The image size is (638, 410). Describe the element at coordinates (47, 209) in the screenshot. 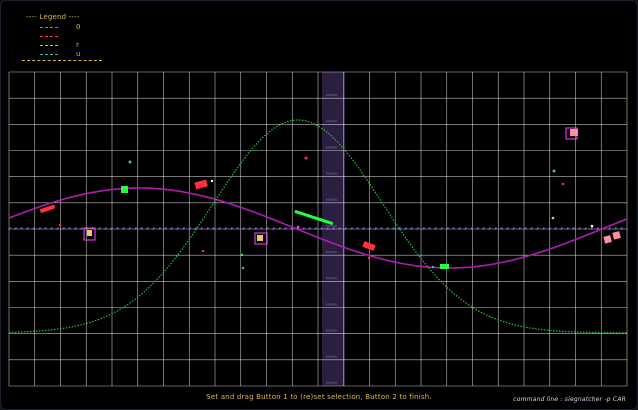

I see `red-segment` at that location.